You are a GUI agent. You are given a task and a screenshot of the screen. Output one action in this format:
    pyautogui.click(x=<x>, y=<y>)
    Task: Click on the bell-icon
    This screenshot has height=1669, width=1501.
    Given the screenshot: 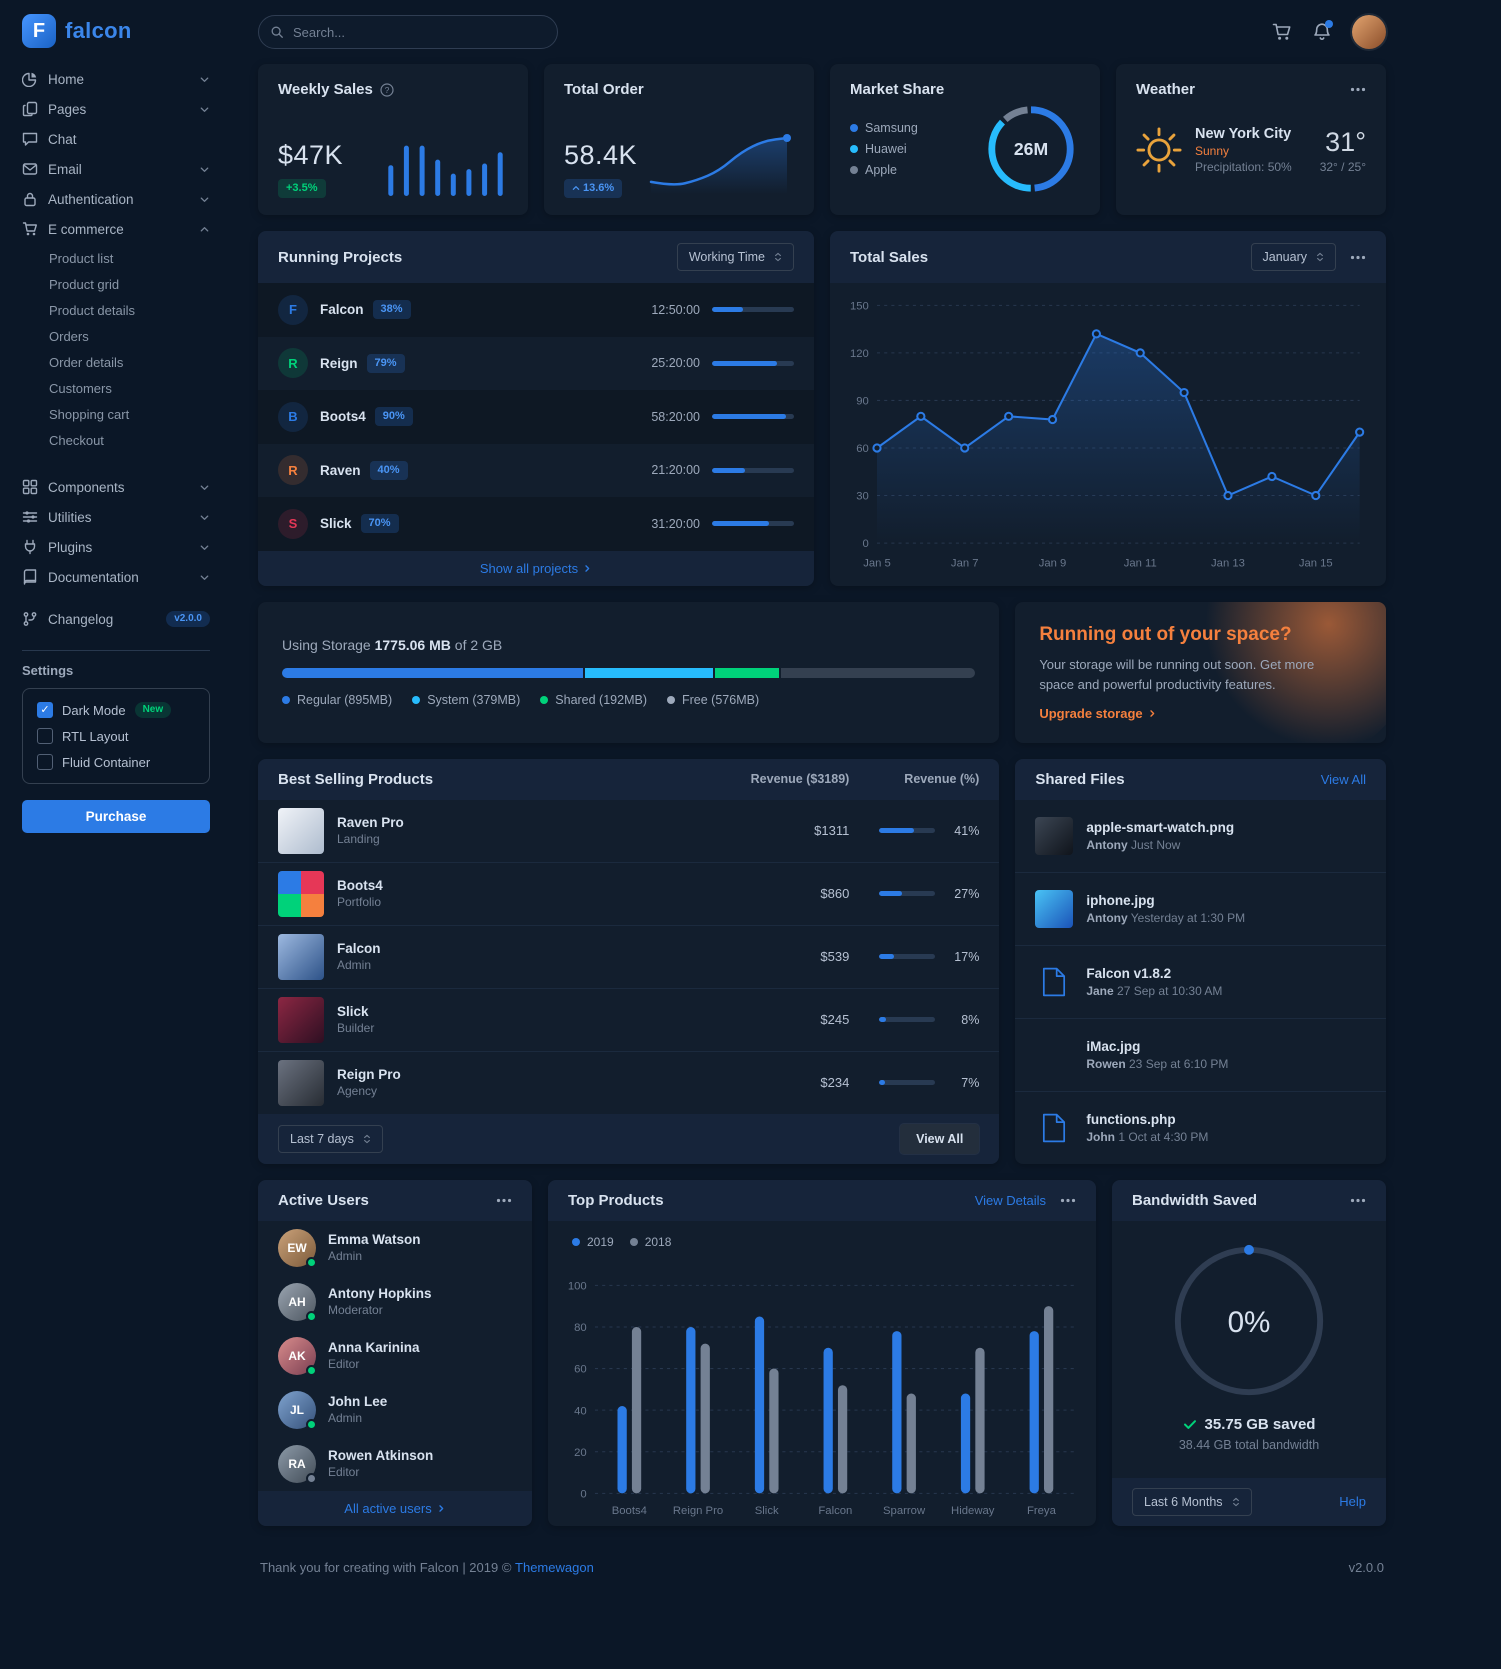 What is the action you would take?
    pyautogui.click(x=1322, y=32)
    